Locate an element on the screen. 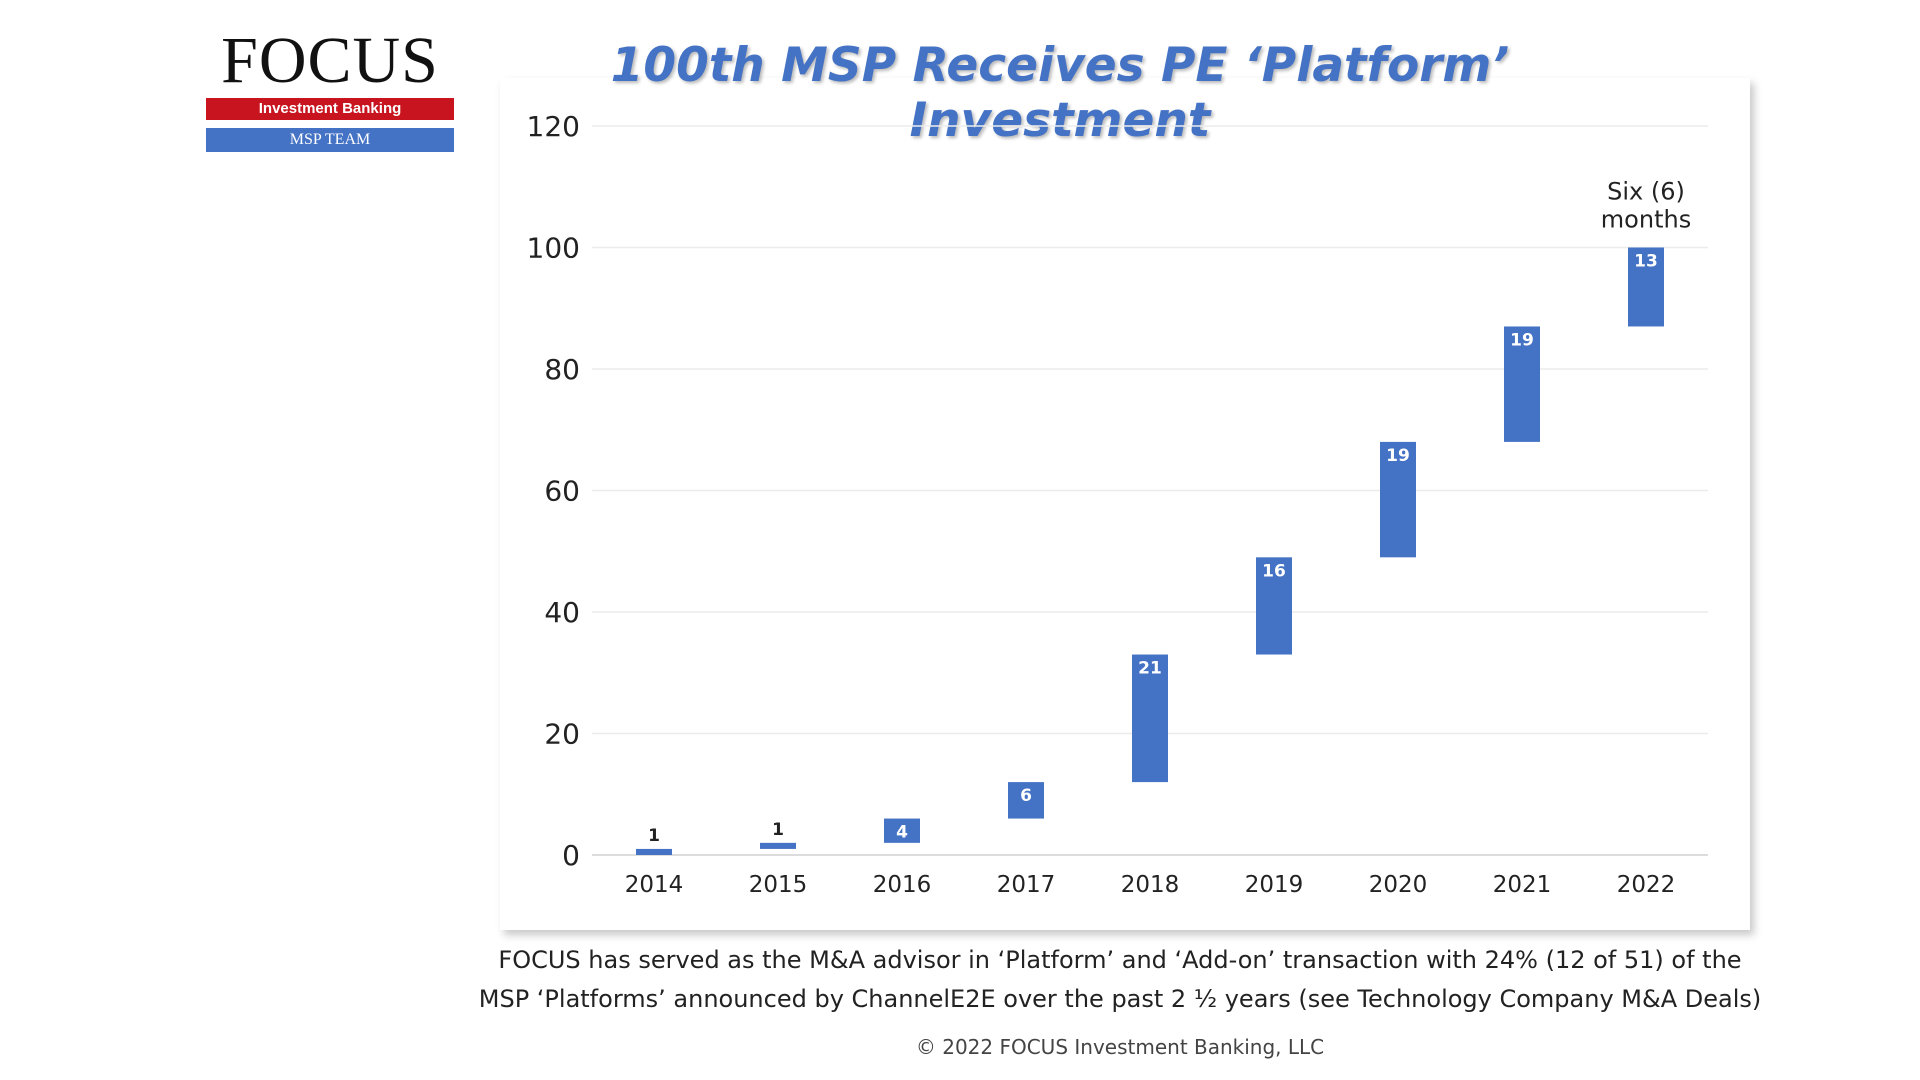  y-tick-label: 80 is located at coordinates (562, 369).